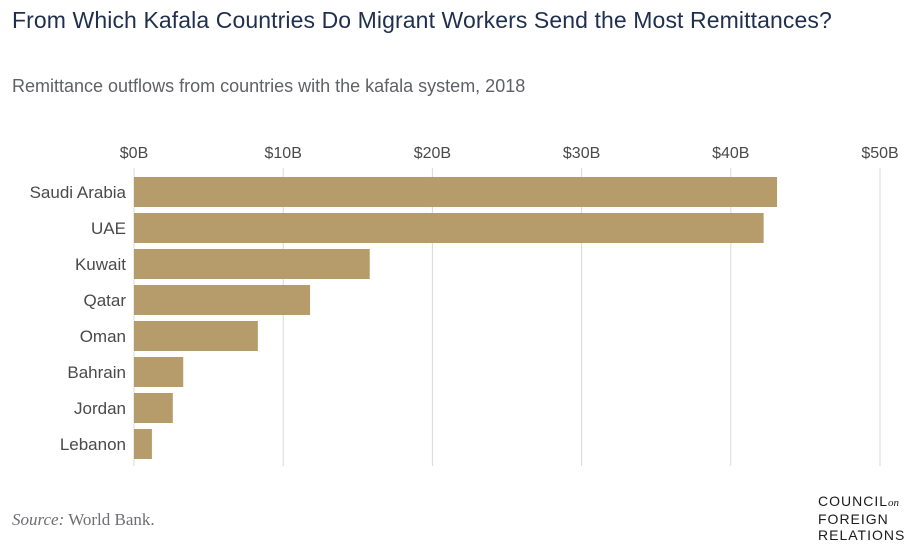 This screenshot has width=923, height=551. What do you see at coordinates (100, 264) in the screenshot?
I see `y-category-label: Kuwait` at bounding box center [100, 264].